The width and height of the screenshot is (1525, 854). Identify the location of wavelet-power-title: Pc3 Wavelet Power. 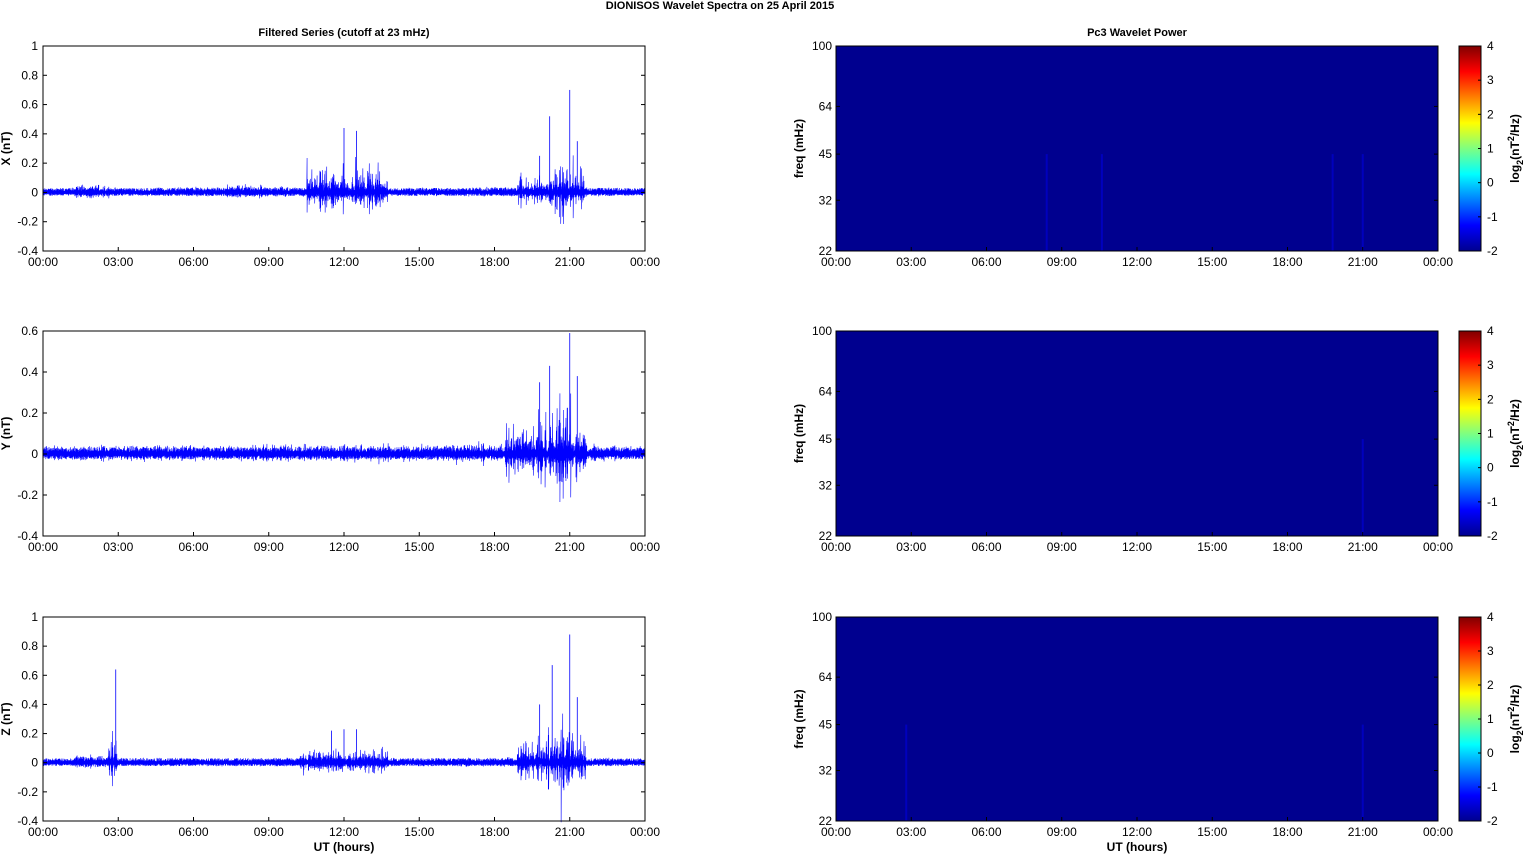
(1137, 33).